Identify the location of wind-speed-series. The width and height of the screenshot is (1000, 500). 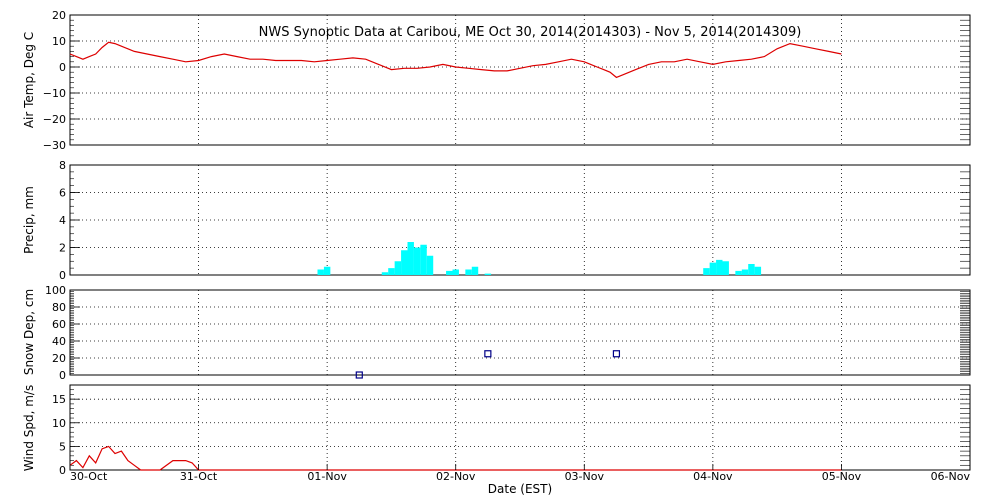
(455, 458).